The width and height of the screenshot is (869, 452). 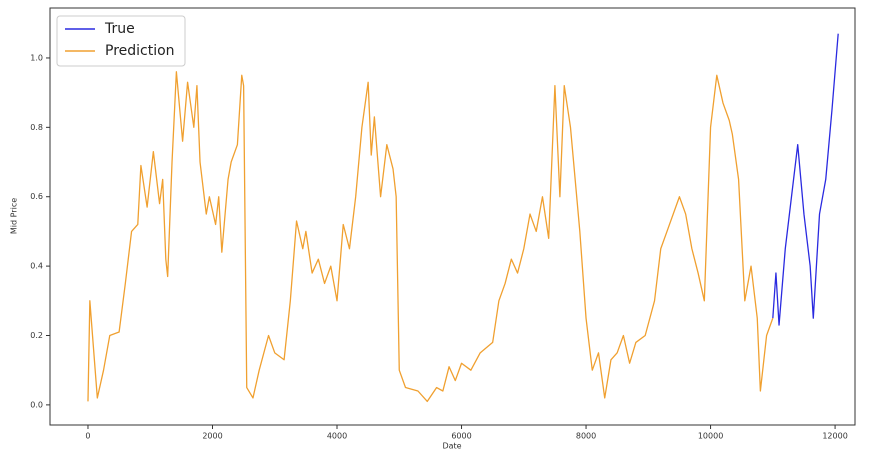 I want to click on series-line, so click(x=805, y=179).